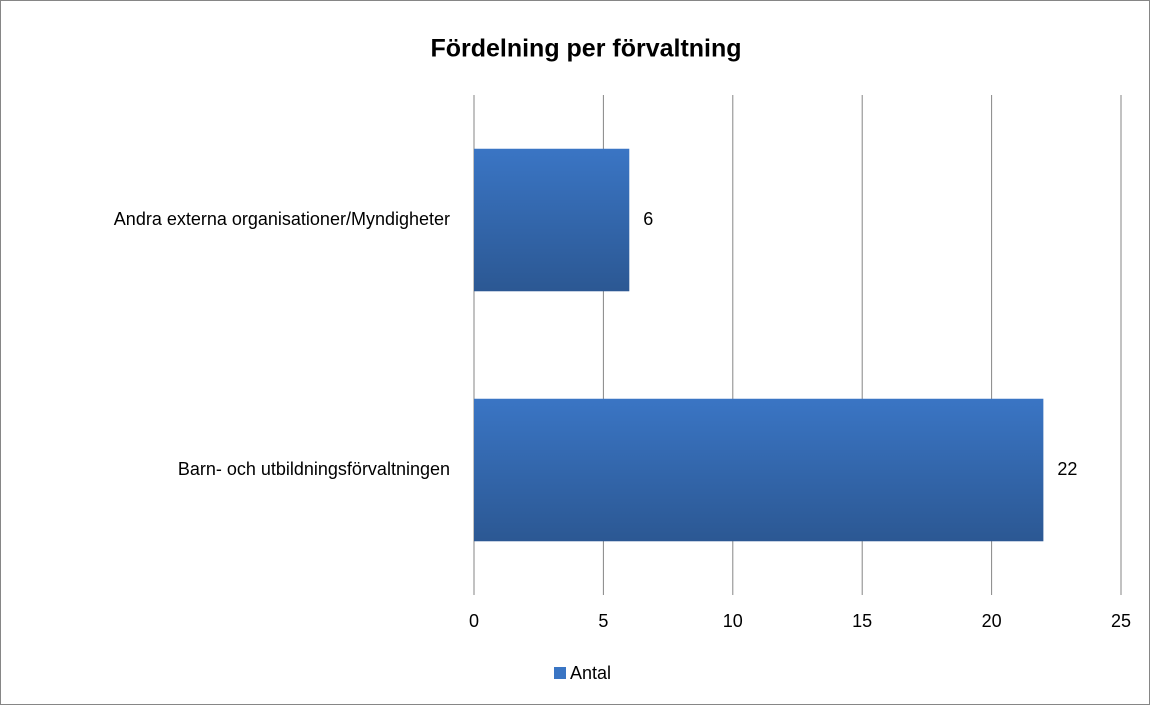  Describe the element at coordinates (1067, 469) in the screenshot. I see `data-label: 22` at that location.